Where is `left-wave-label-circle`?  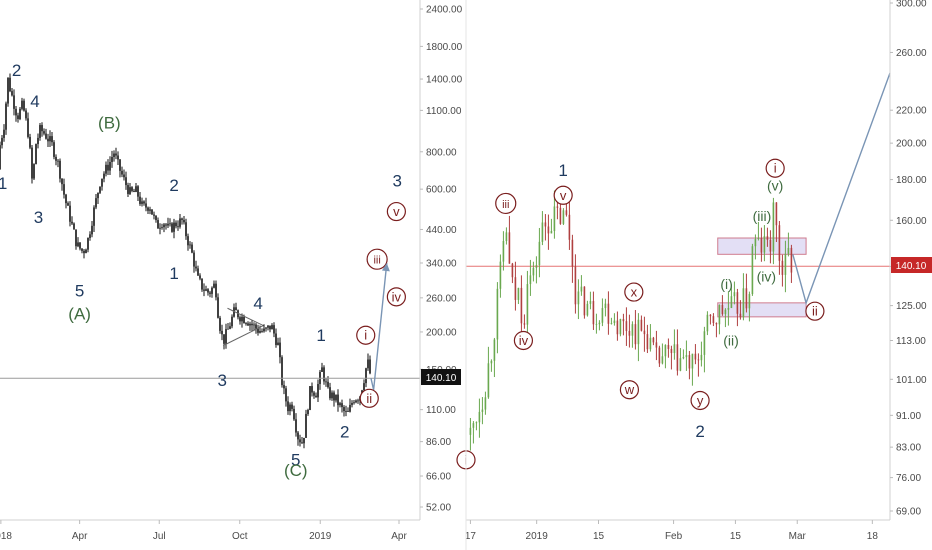
left-wave-label-circle is located at coordinates (396, 211).